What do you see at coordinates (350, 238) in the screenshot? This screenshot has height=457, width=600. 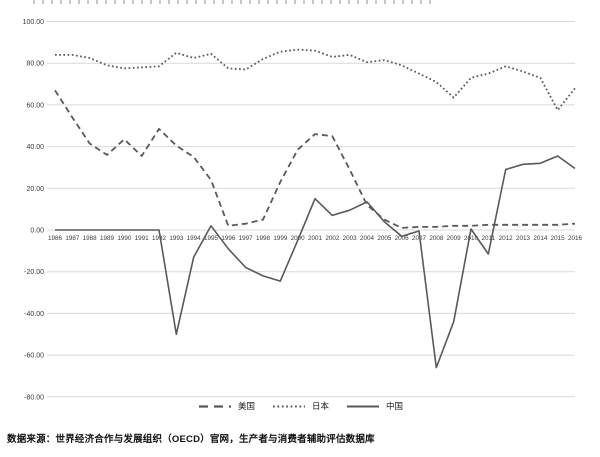 I see `x-tick-label-2003: 2003` at bounding box center [350, 238].